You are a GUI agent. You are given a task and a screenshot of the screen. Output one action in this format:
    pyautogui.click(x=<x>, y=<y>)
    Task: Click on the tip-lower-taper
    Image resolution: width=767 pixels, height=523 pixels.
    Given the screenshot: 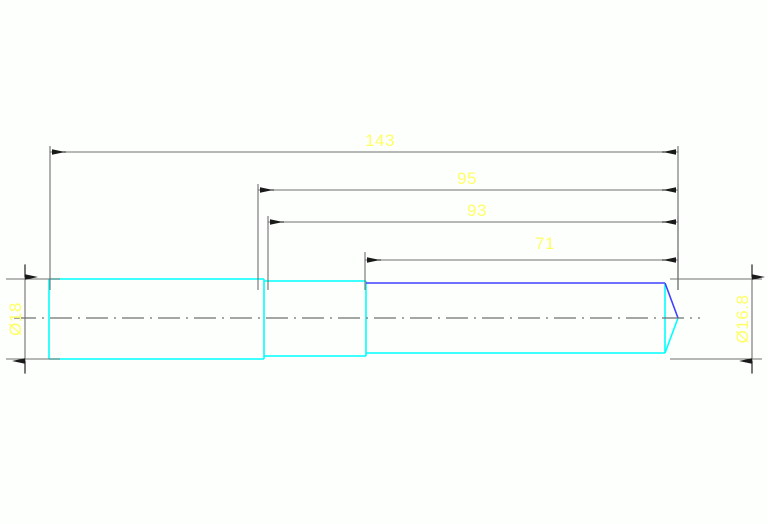 What is the action you would take?
    pyautogui.click(x=671, y=335)
    